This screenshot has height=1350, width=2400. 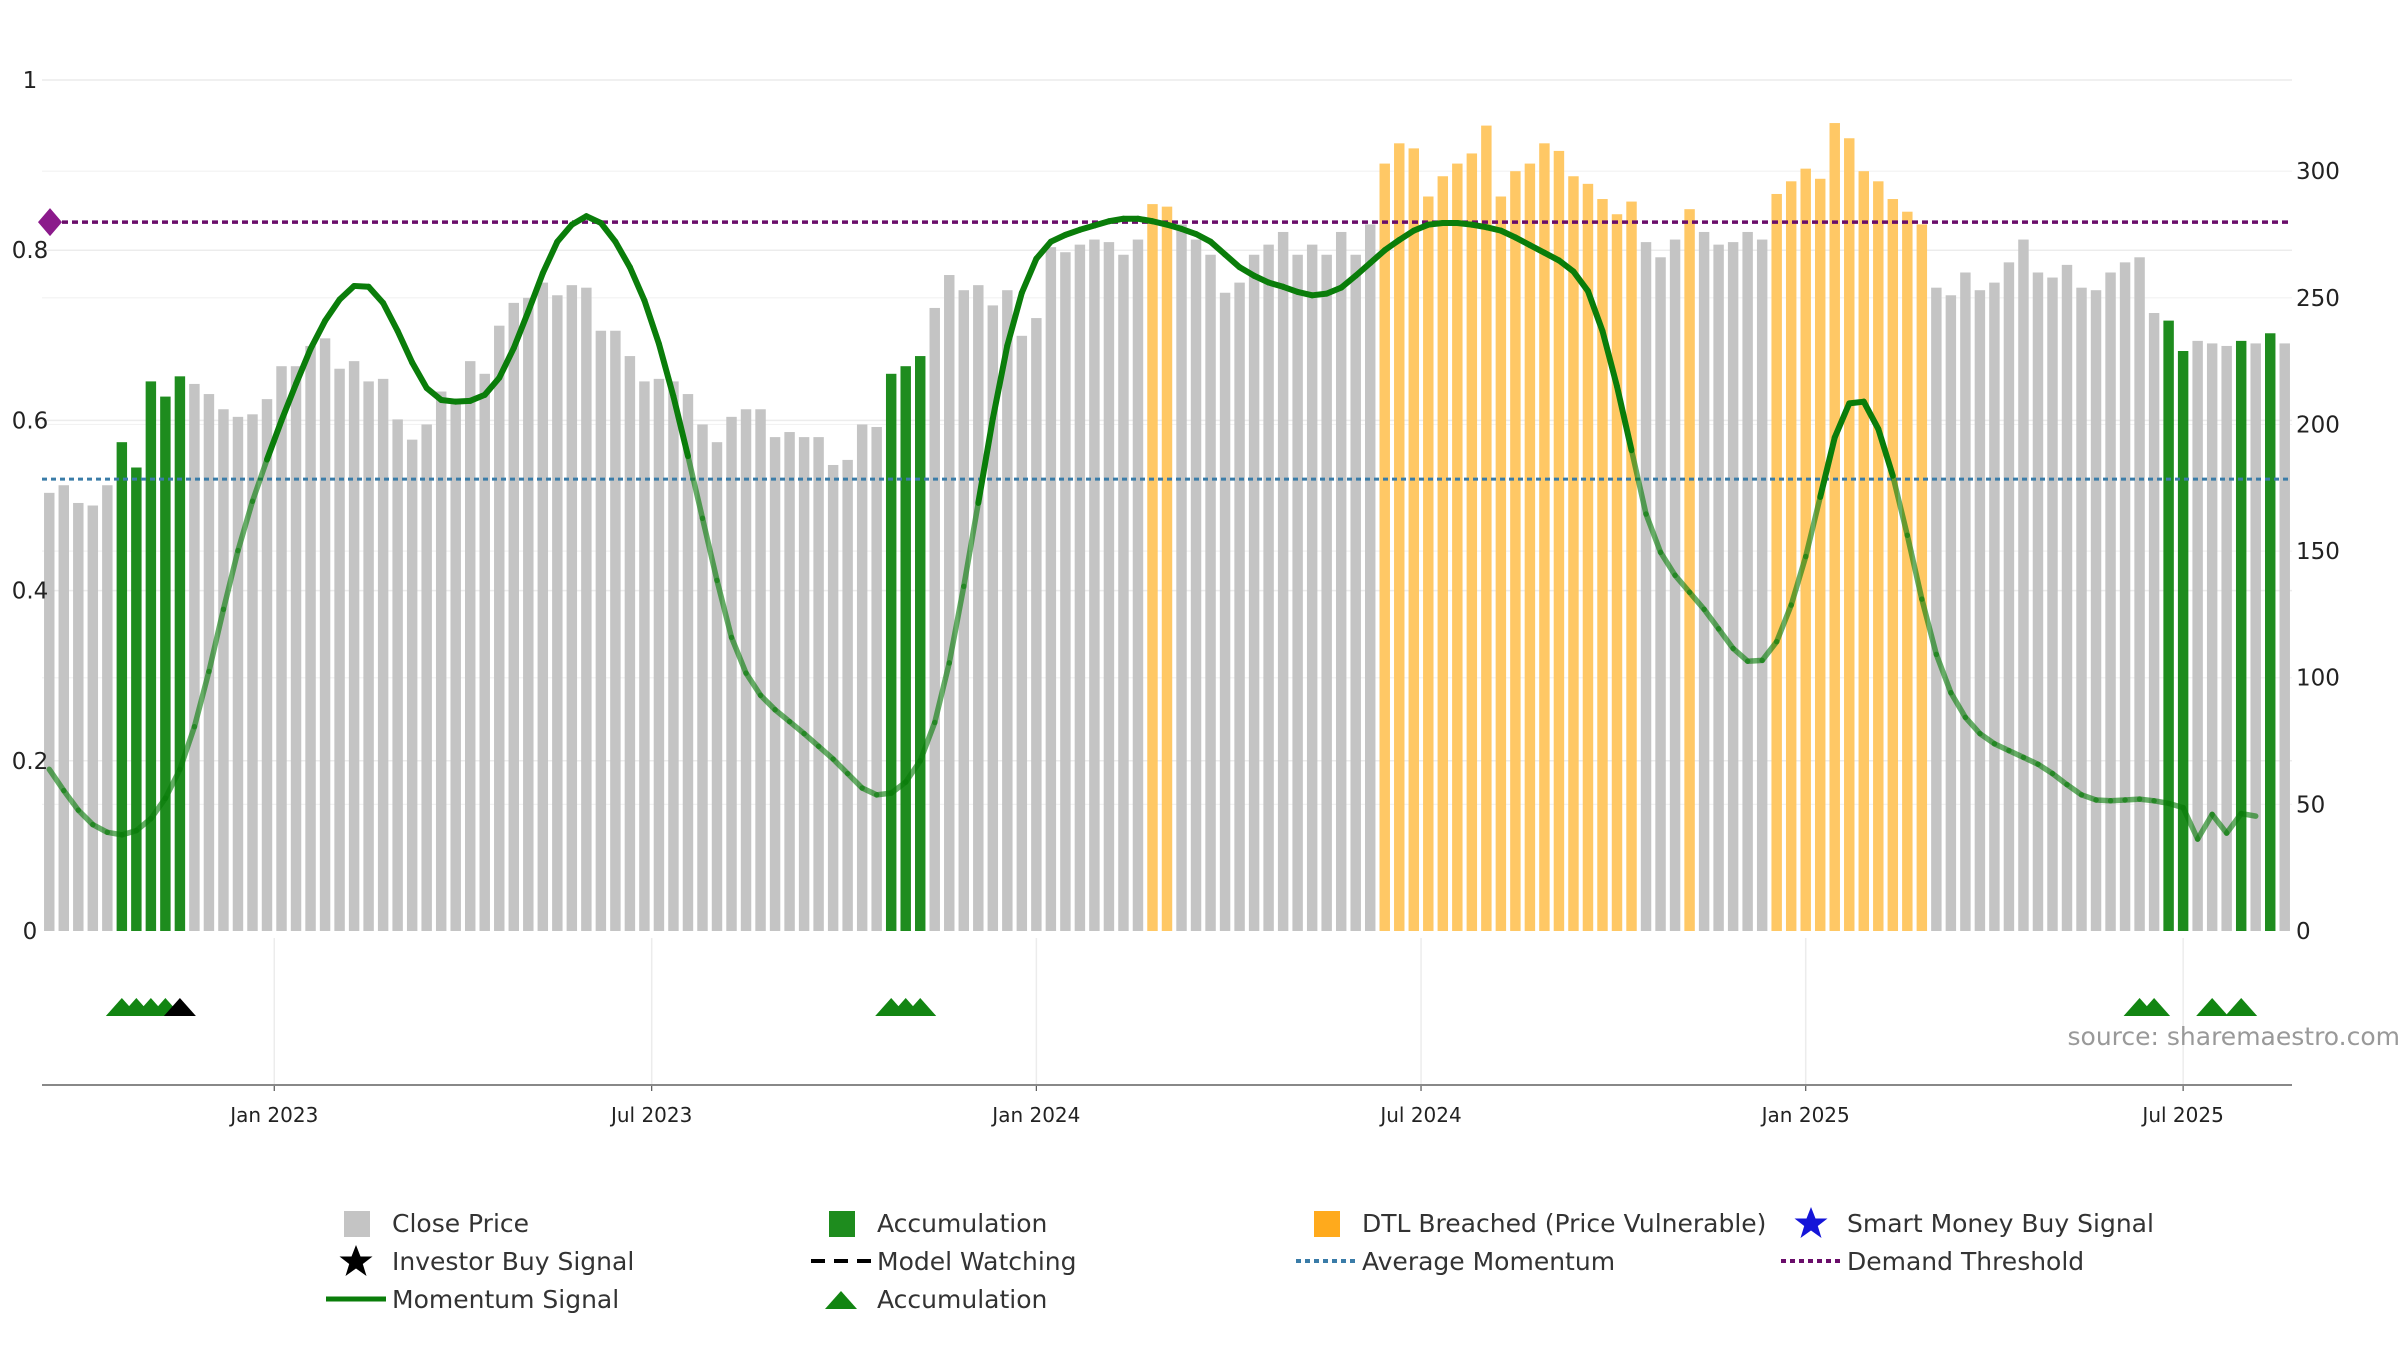 I want to click on accumulation-triangle, so click(x=2212, y=1007).